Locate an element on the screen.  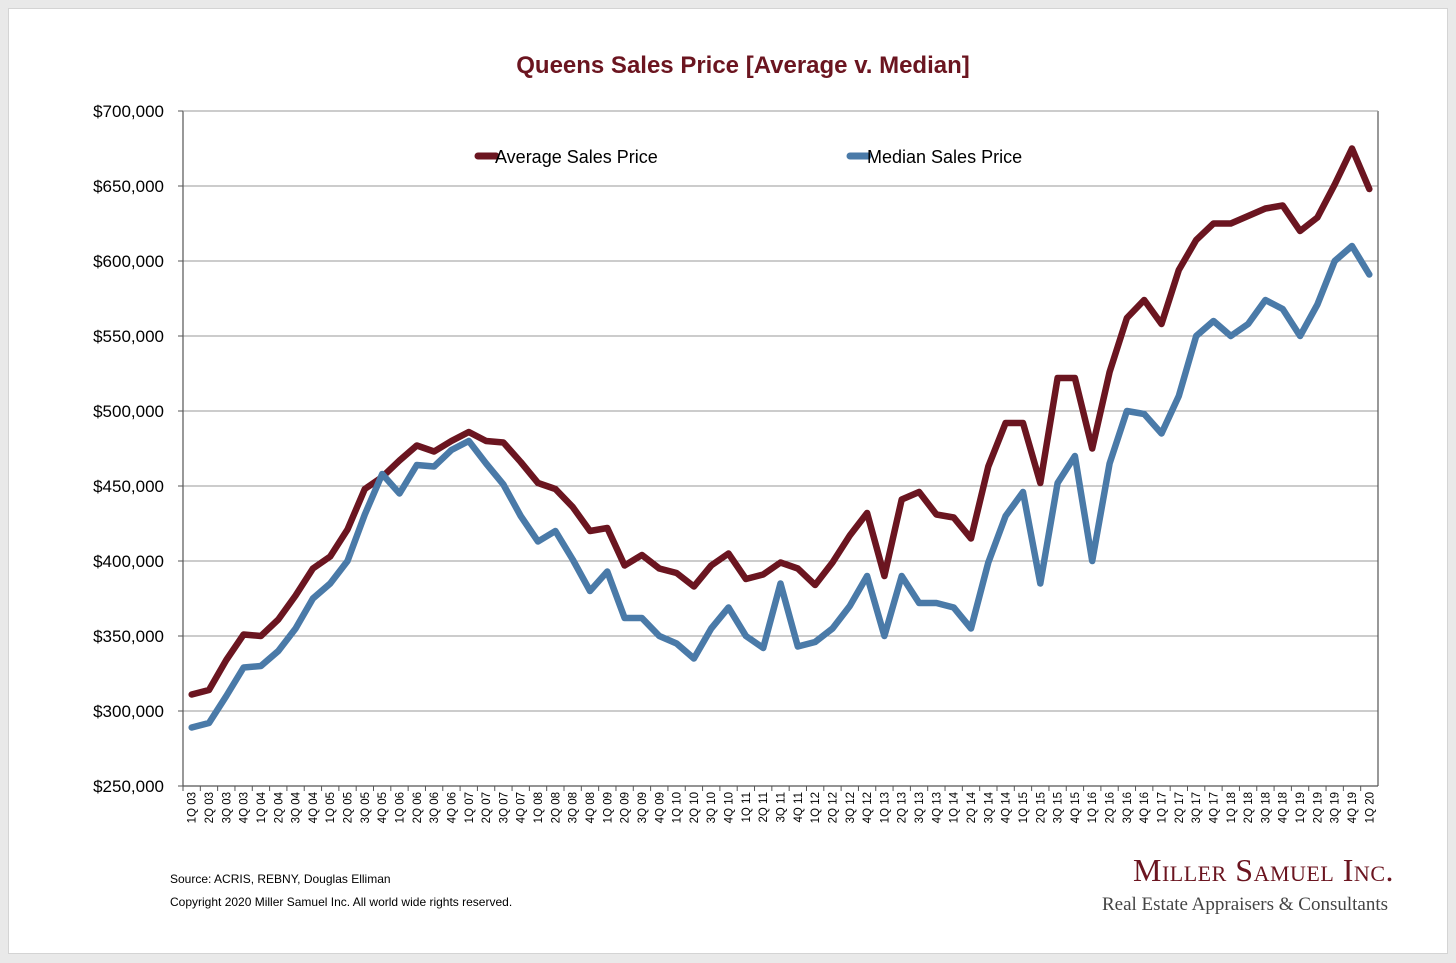
logo-company-name: Miller Samuel Inc. is located at coordinates (1263, 870).